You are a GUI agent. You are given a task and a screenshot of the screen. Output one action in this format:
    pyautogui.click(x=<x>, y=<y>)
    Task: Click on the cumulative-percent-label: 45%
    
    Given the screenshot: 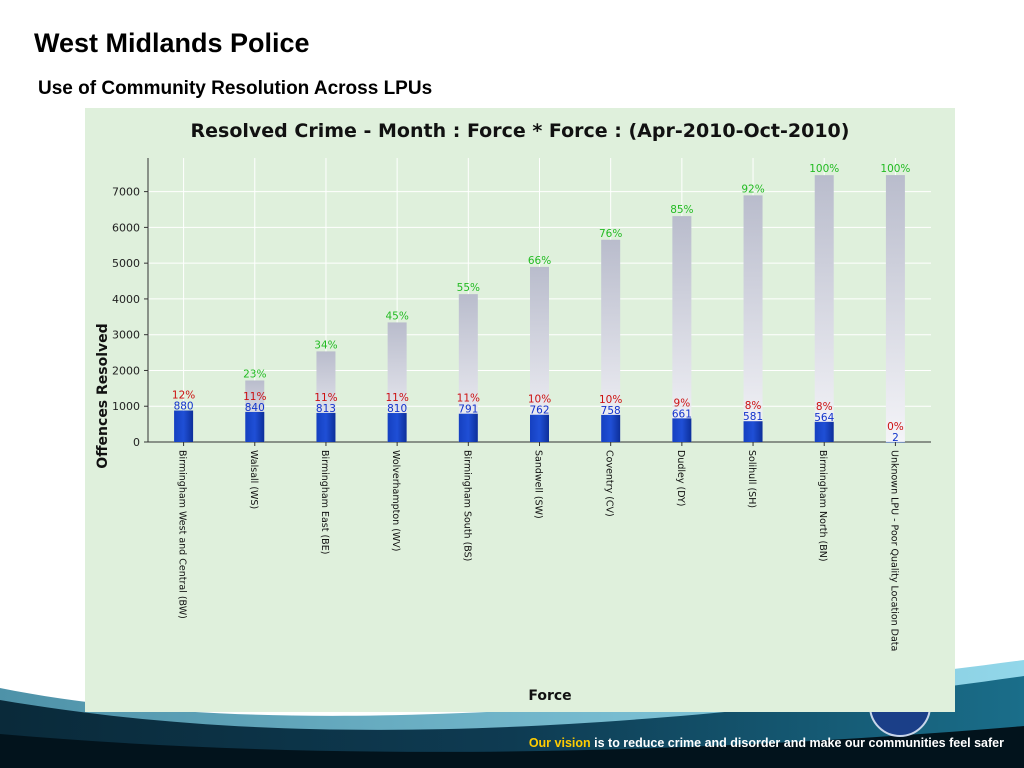 What is the action you would take?
    pyautogui.click(x=396, y=316)
    